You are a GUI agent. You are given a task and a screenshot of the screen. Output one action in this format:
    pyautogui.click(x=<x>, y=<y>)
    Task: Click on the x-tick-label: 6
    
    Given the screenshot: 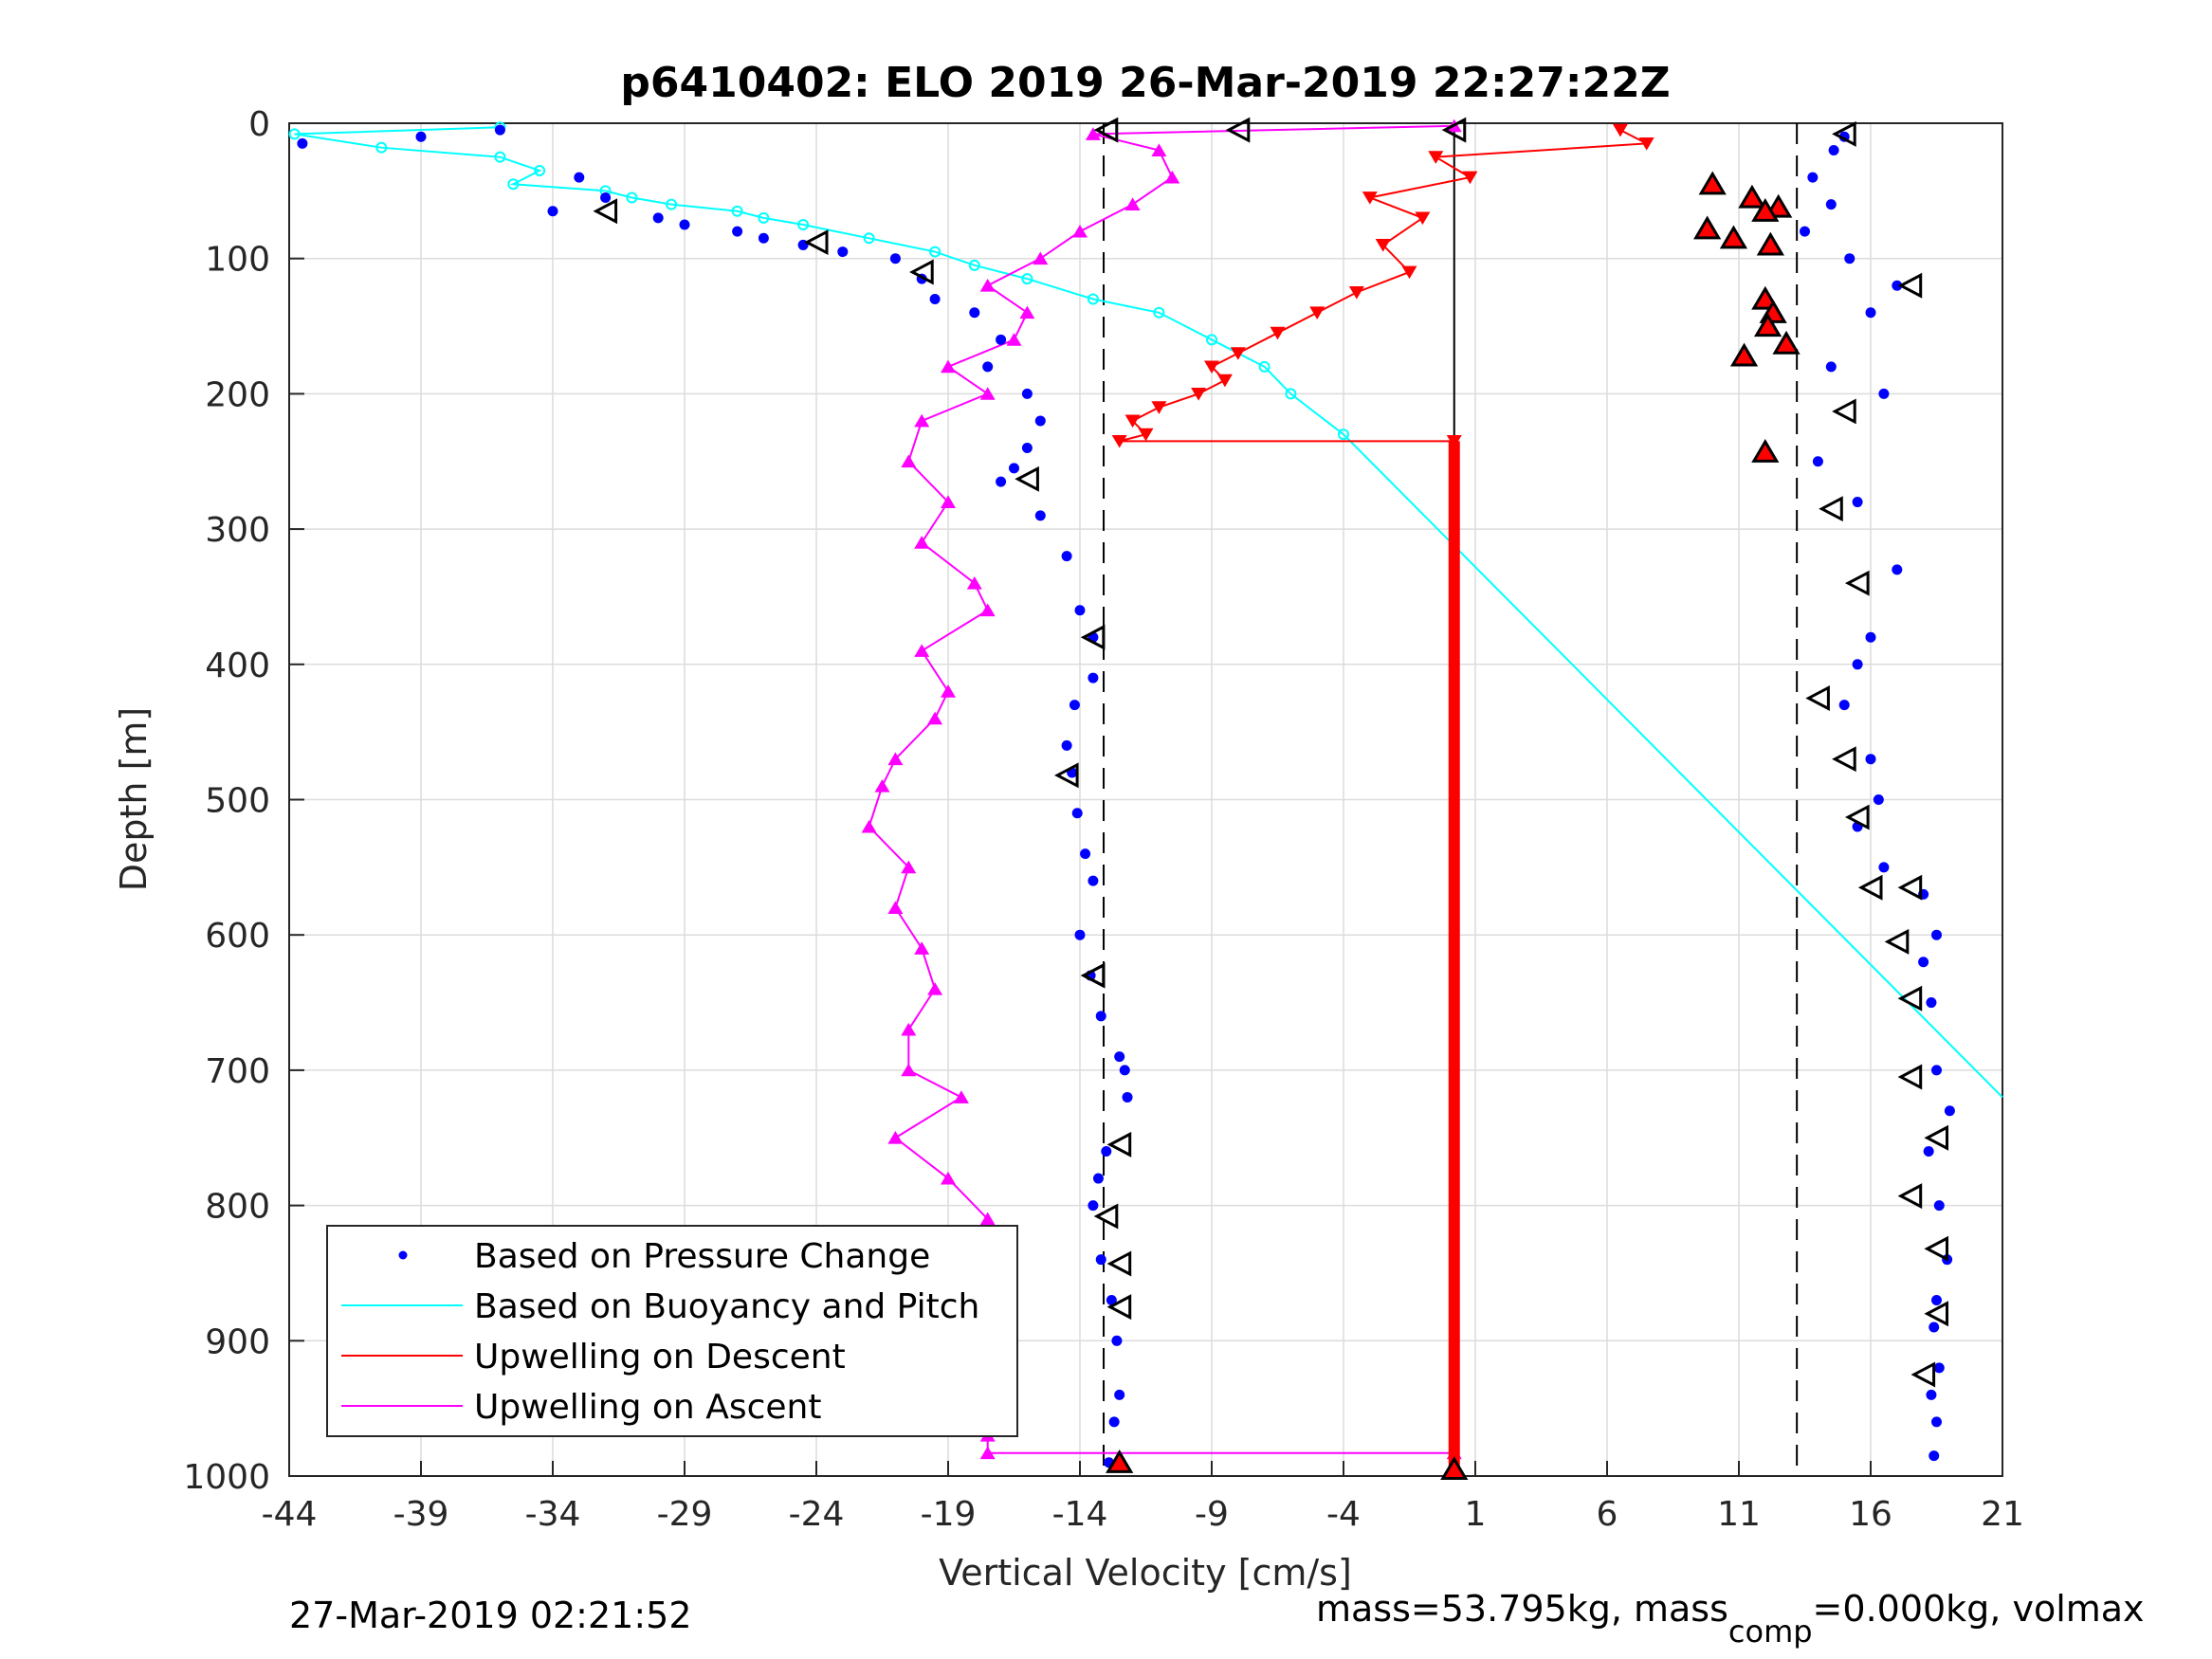 What is the action you would take?
    pyautogui.click(x=1607, y=1514)
    